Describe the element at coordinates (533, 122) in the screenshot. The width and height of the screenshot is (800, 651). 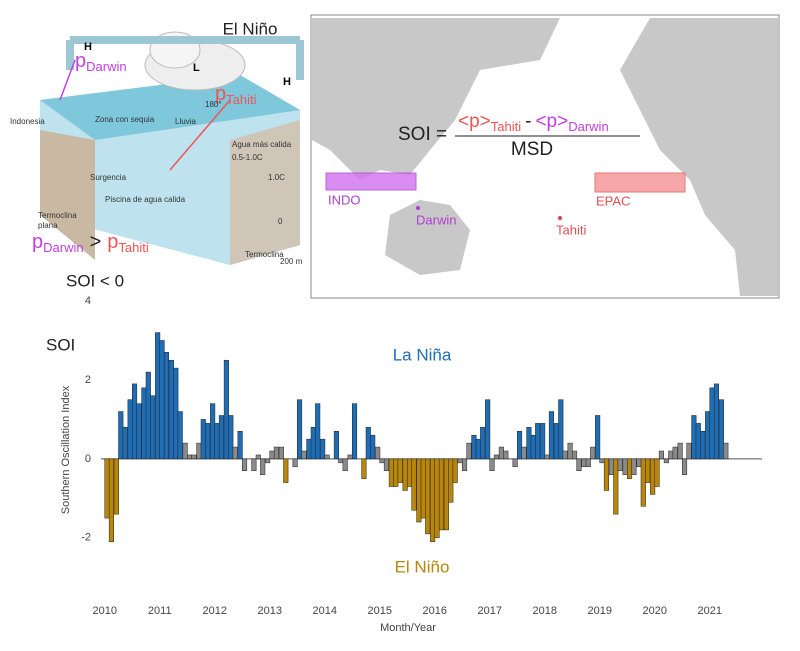
I see `formula-numerator: <p>Tahiti - <p>Darwin` at that location.